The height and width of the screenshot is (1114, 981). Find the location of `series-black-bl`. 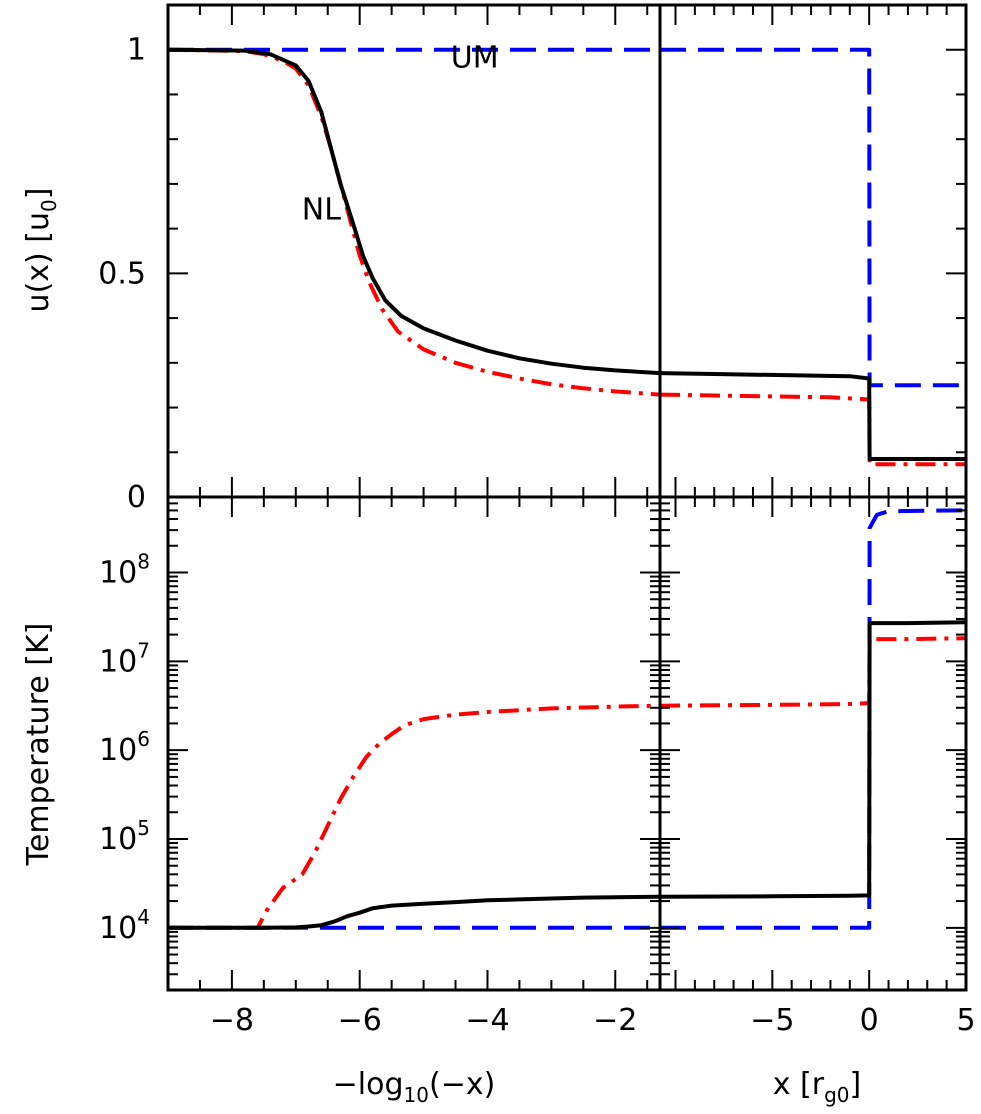

series-black-bl is located at coordinates (414, 912).